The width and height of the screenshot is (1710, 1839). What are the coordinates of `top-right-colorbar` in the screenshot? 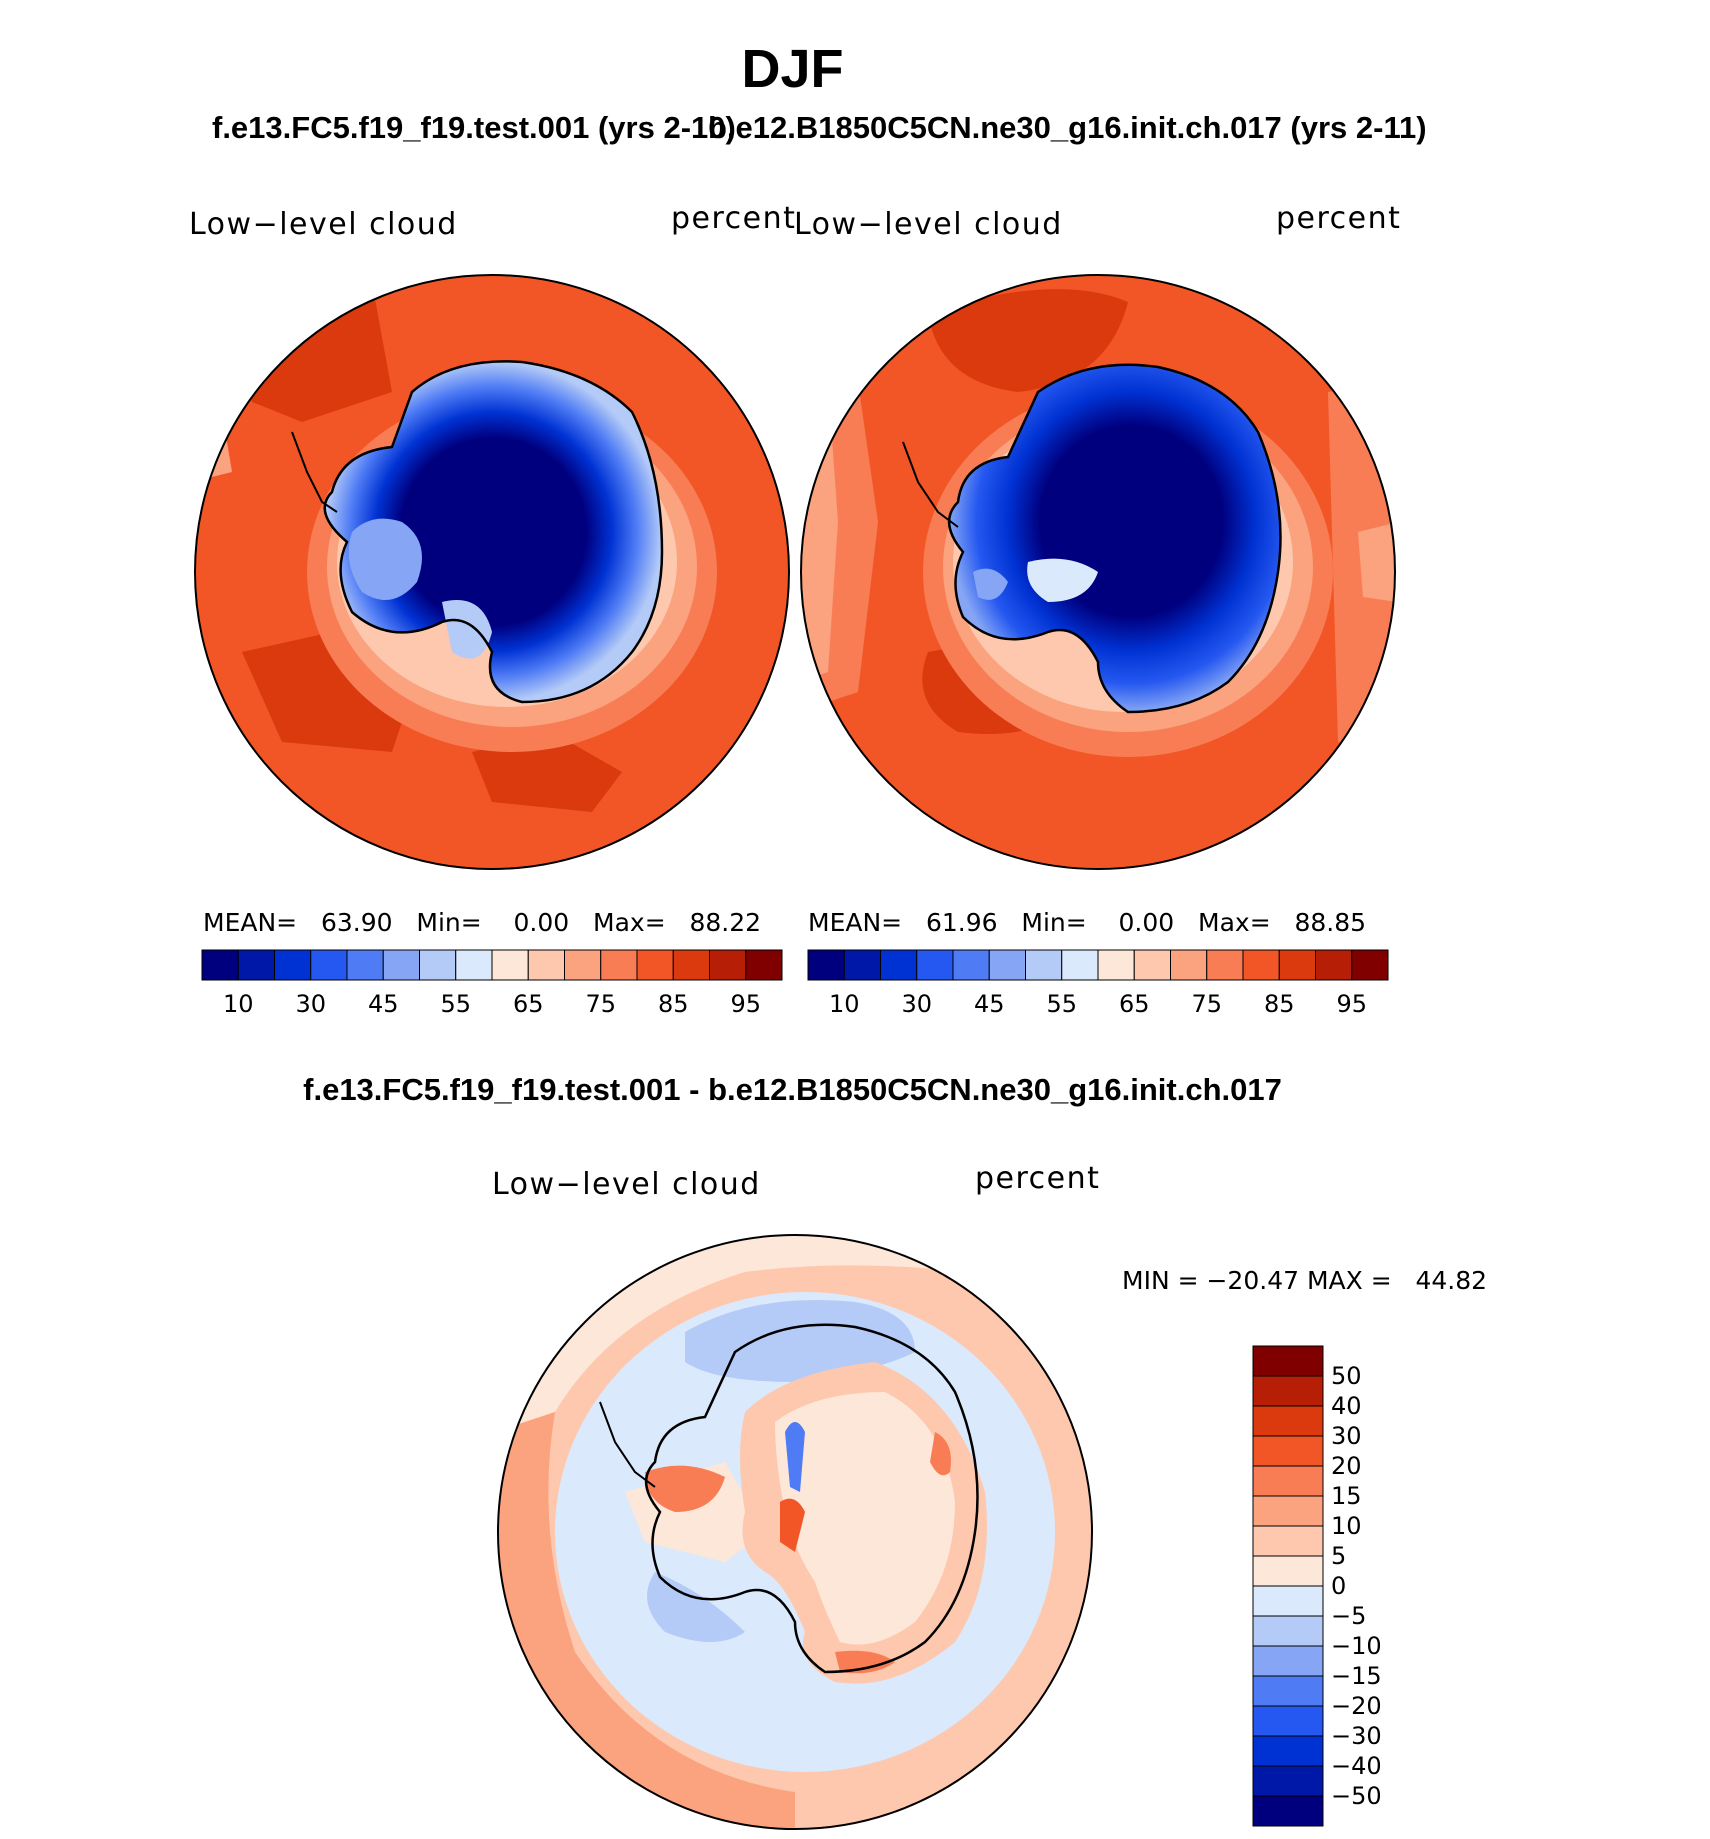 It's located at (1098, 965).